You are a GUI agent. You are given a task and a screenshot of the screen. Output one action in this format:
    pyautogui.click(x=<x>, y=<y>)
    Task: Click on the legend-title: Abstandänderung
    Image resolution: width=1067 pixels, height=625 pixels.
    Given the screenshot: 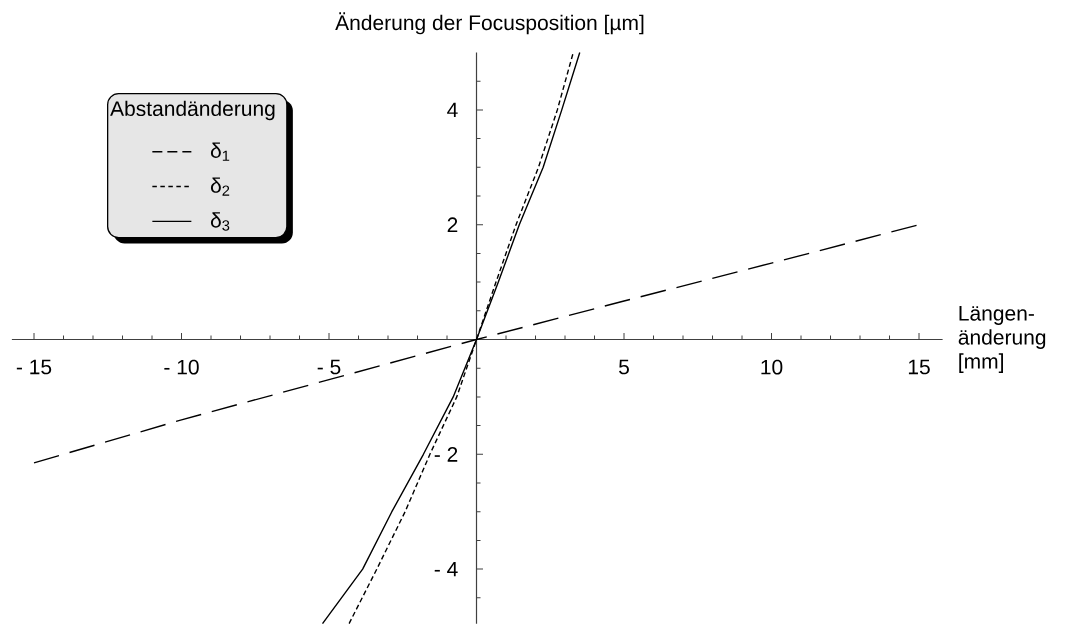 What is the action you would take?
    pyautogui.click(x=192, y=110)
    